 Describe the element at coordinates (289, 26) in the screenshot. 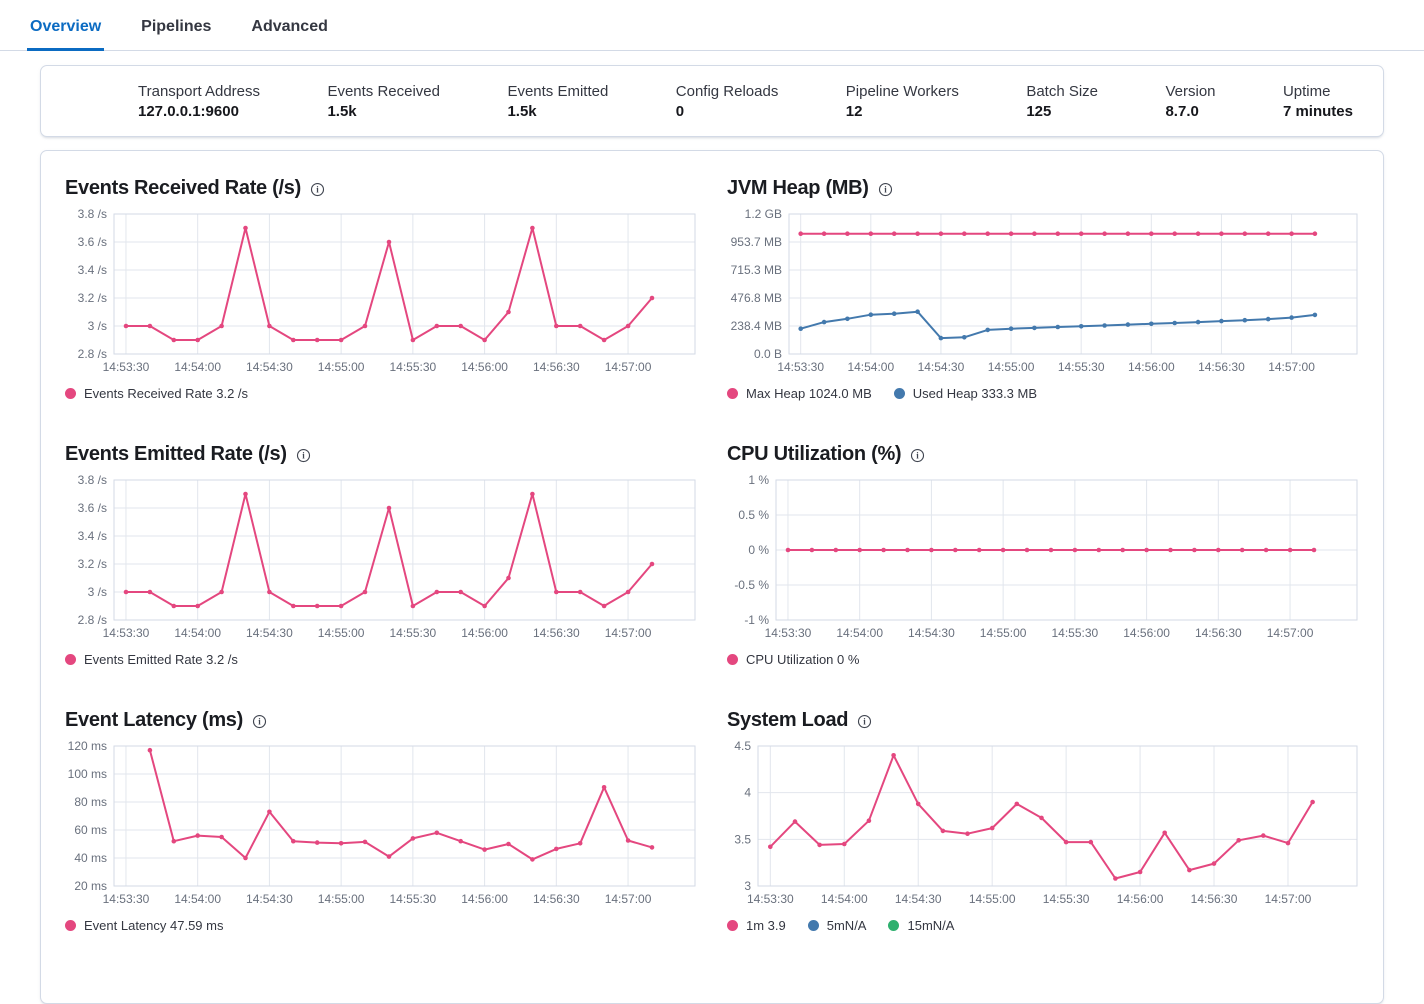

I see `tab-advanced: Advanced` at that location.